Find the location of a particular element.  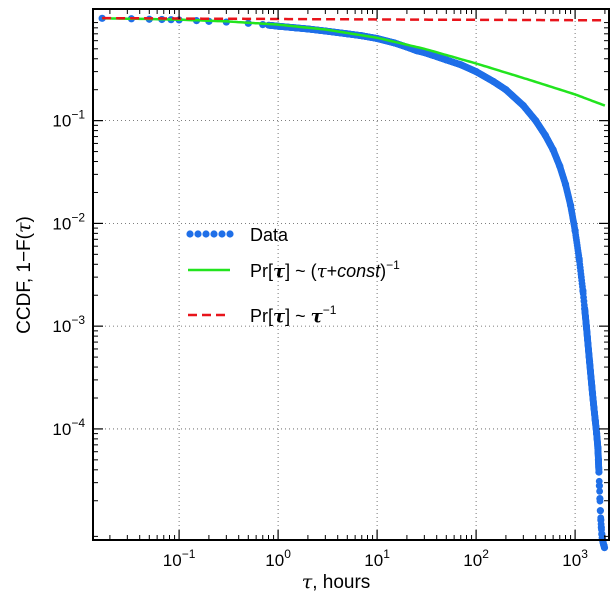

series-line is located at coordinates (354, 62).